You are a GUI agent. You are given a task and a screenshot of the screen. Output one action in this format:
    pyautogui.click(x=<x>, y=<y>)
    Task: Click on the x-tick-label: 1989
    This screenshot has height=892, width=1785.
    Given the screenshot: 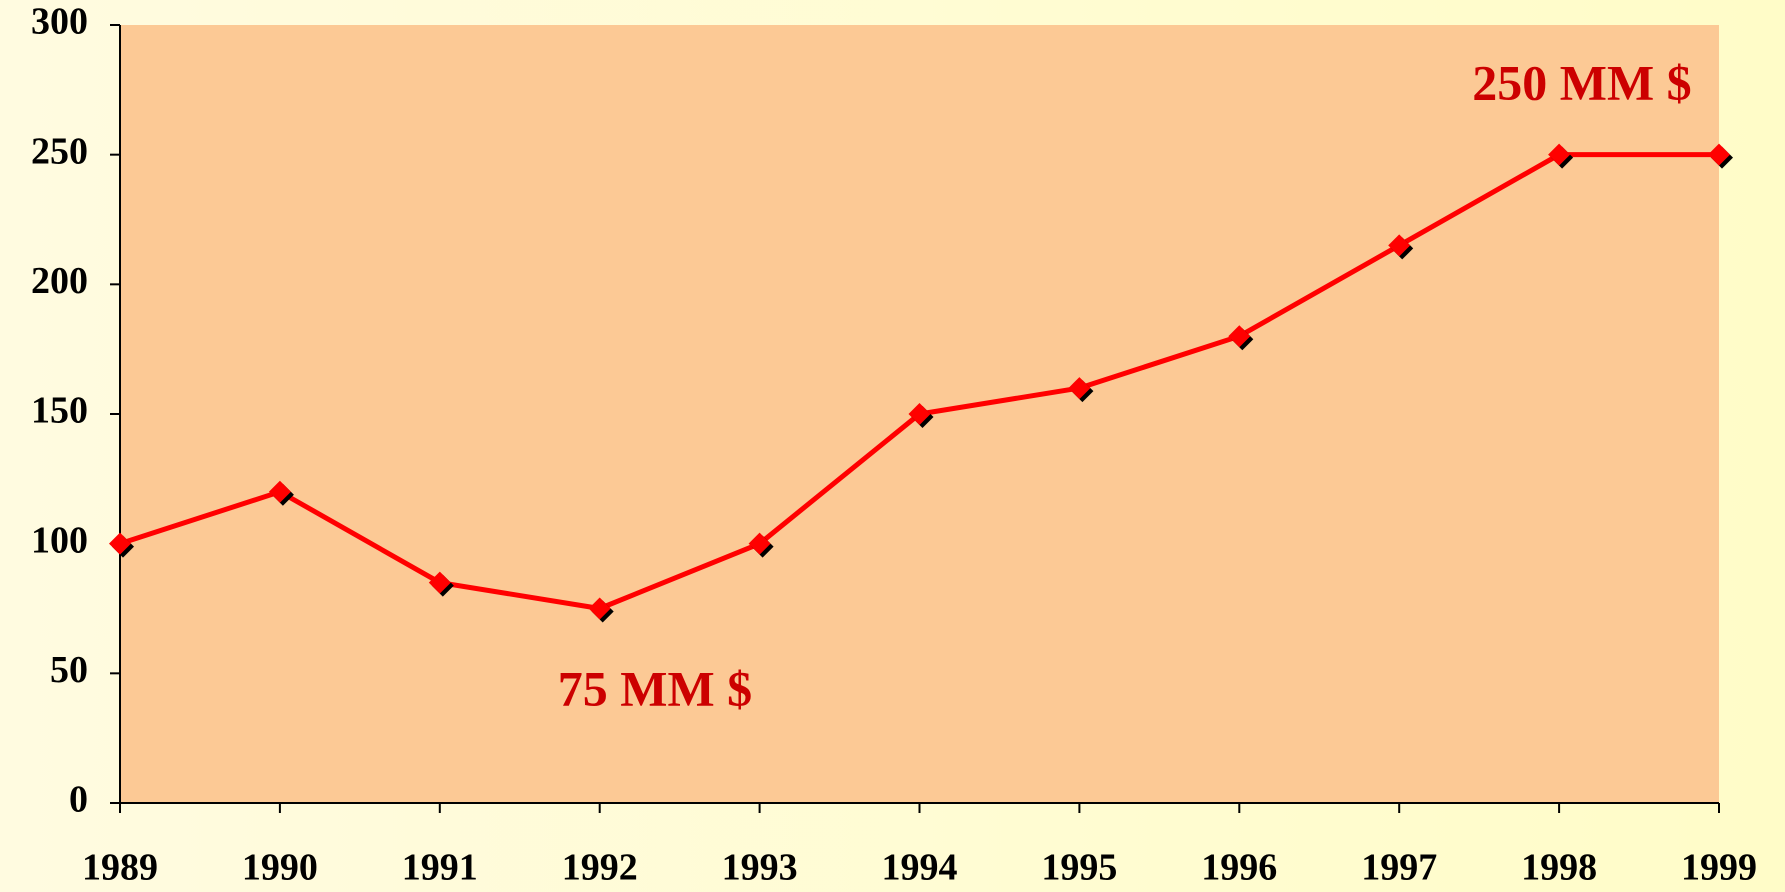 What is the action you would take?
    pyautogui.click(x=120, y=868)
    